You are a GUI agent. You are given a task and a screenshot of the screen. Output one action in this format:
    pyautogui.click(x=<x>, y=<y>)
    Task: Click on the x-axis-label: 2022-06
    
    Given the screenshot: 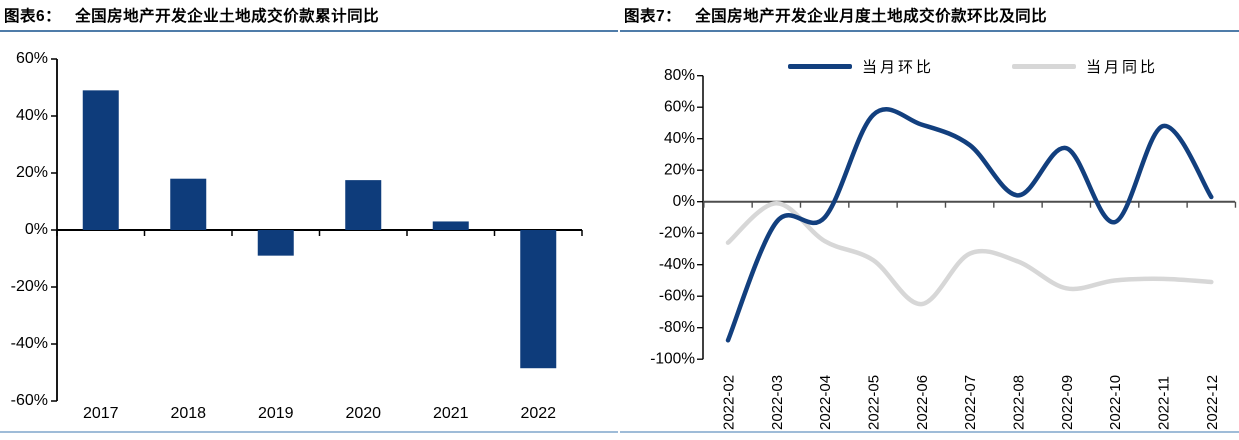 What is the action you would take?
    pyautogui.click(x=922, y=402)
    